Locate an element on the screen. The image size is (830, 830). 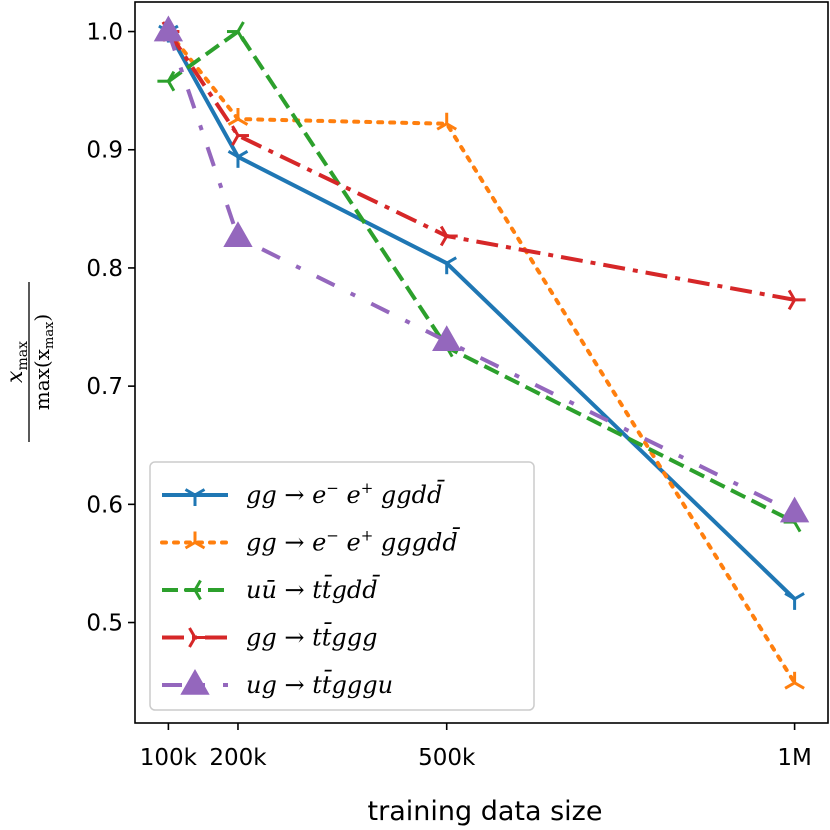
x-tick-label: 500k is located at coordinates (447, 758).